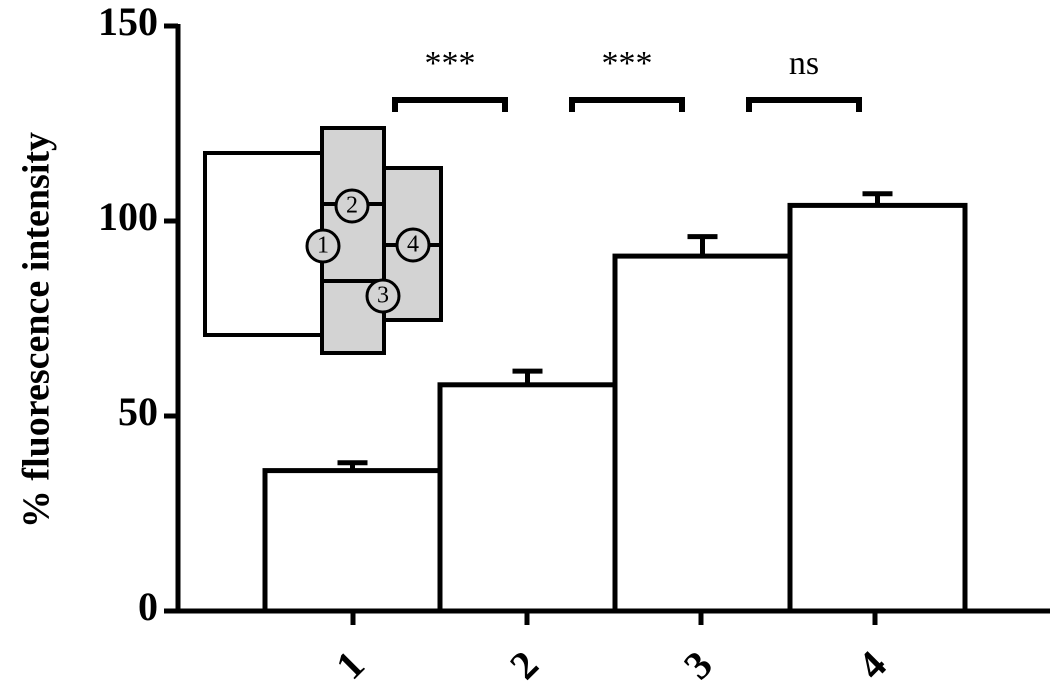 This screenshot has height=696, width=1063. What do you see at coordinates (138, 411) in the screenshot?
I see `y-tick-label: 50` at bounding box center [138, 411].